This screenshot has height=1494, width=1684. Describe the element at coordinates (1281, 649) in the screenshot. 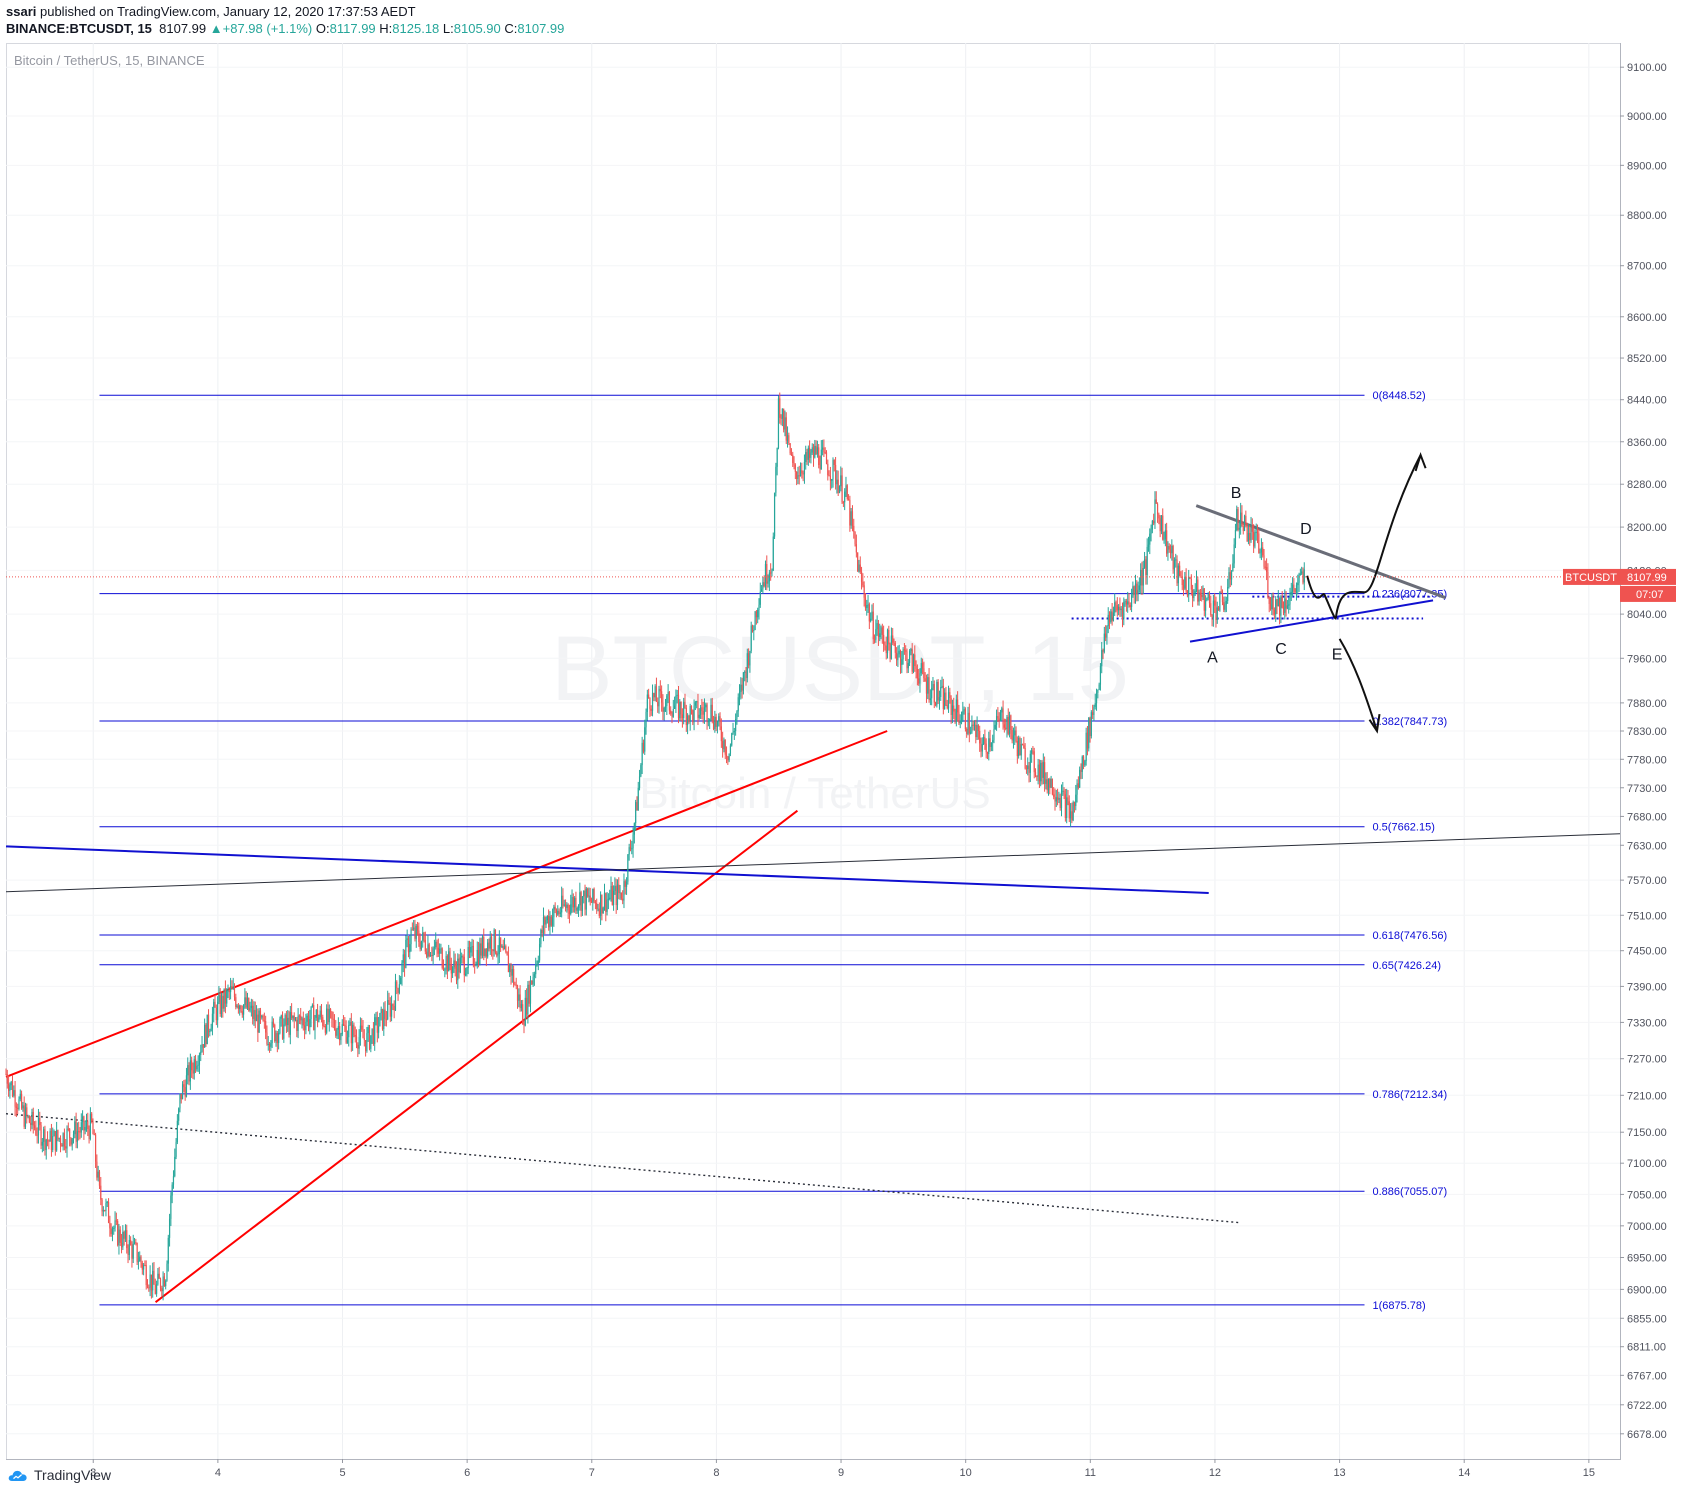

I see `wave-label-C: C` at that location.